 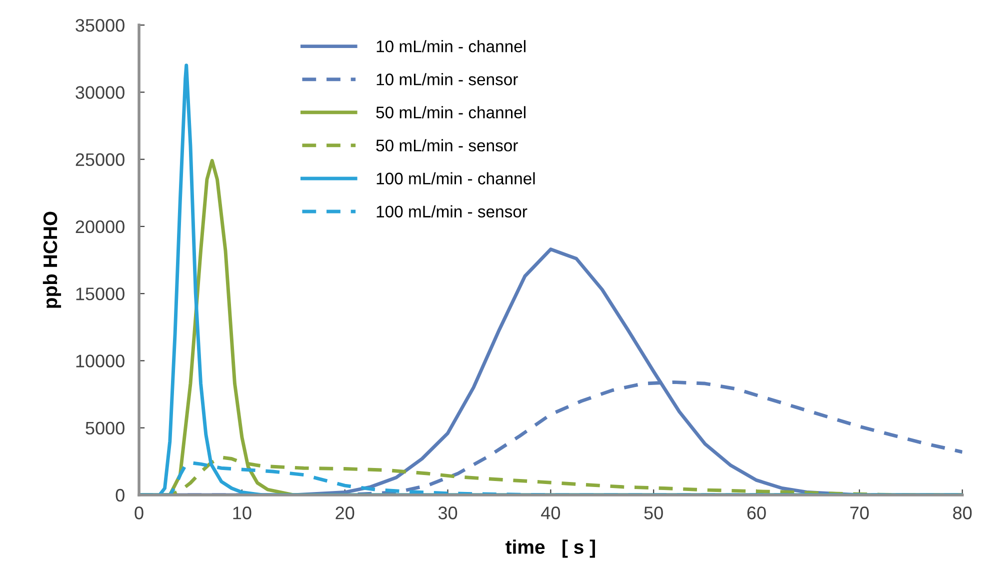 What do you see at coordinates (100, 294) in the screenshot?
I see `y-tick-label: 15000` at bounding box center [100, 294].